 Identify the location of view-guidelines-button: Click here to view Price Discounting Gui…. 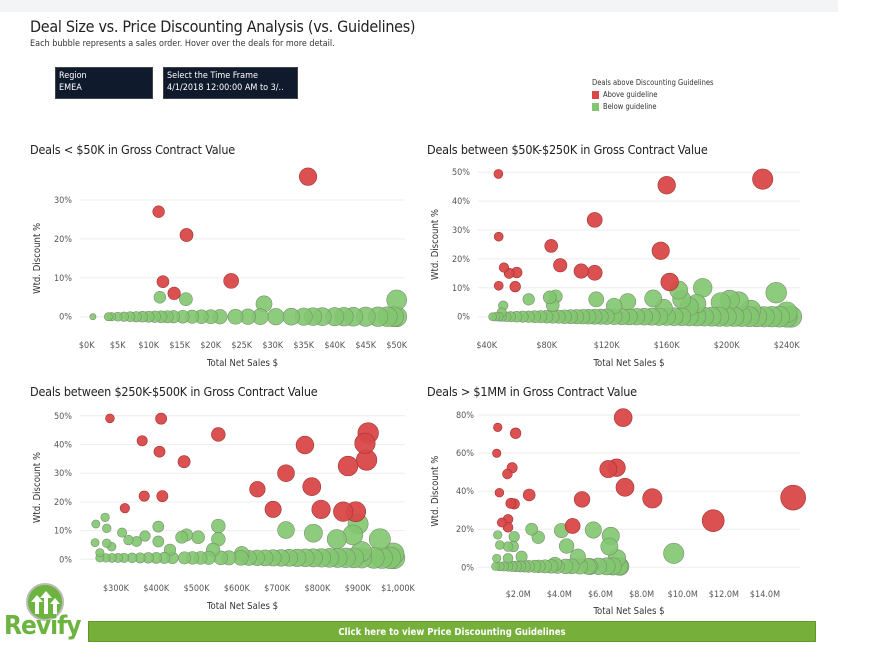
(452, 631).